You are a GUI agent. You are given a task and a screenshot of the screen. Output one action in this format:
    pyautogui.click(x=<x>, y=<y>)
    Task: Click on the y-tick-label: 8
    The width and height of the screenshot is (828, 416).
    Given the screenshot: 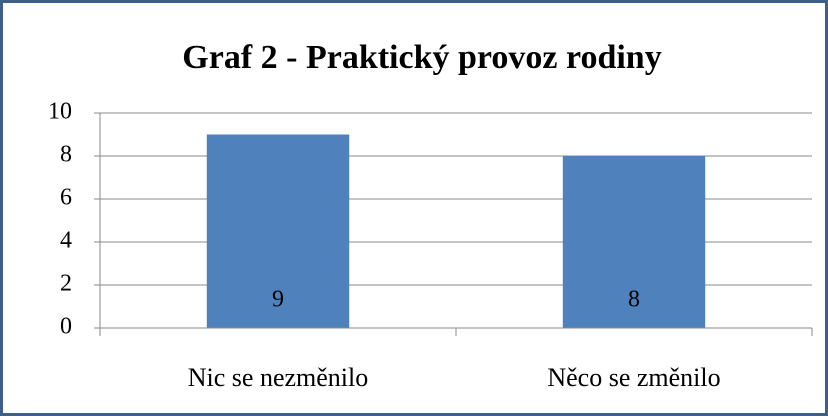 What is the action you would take?
    pyautogui.click(x=66, y=155)
    